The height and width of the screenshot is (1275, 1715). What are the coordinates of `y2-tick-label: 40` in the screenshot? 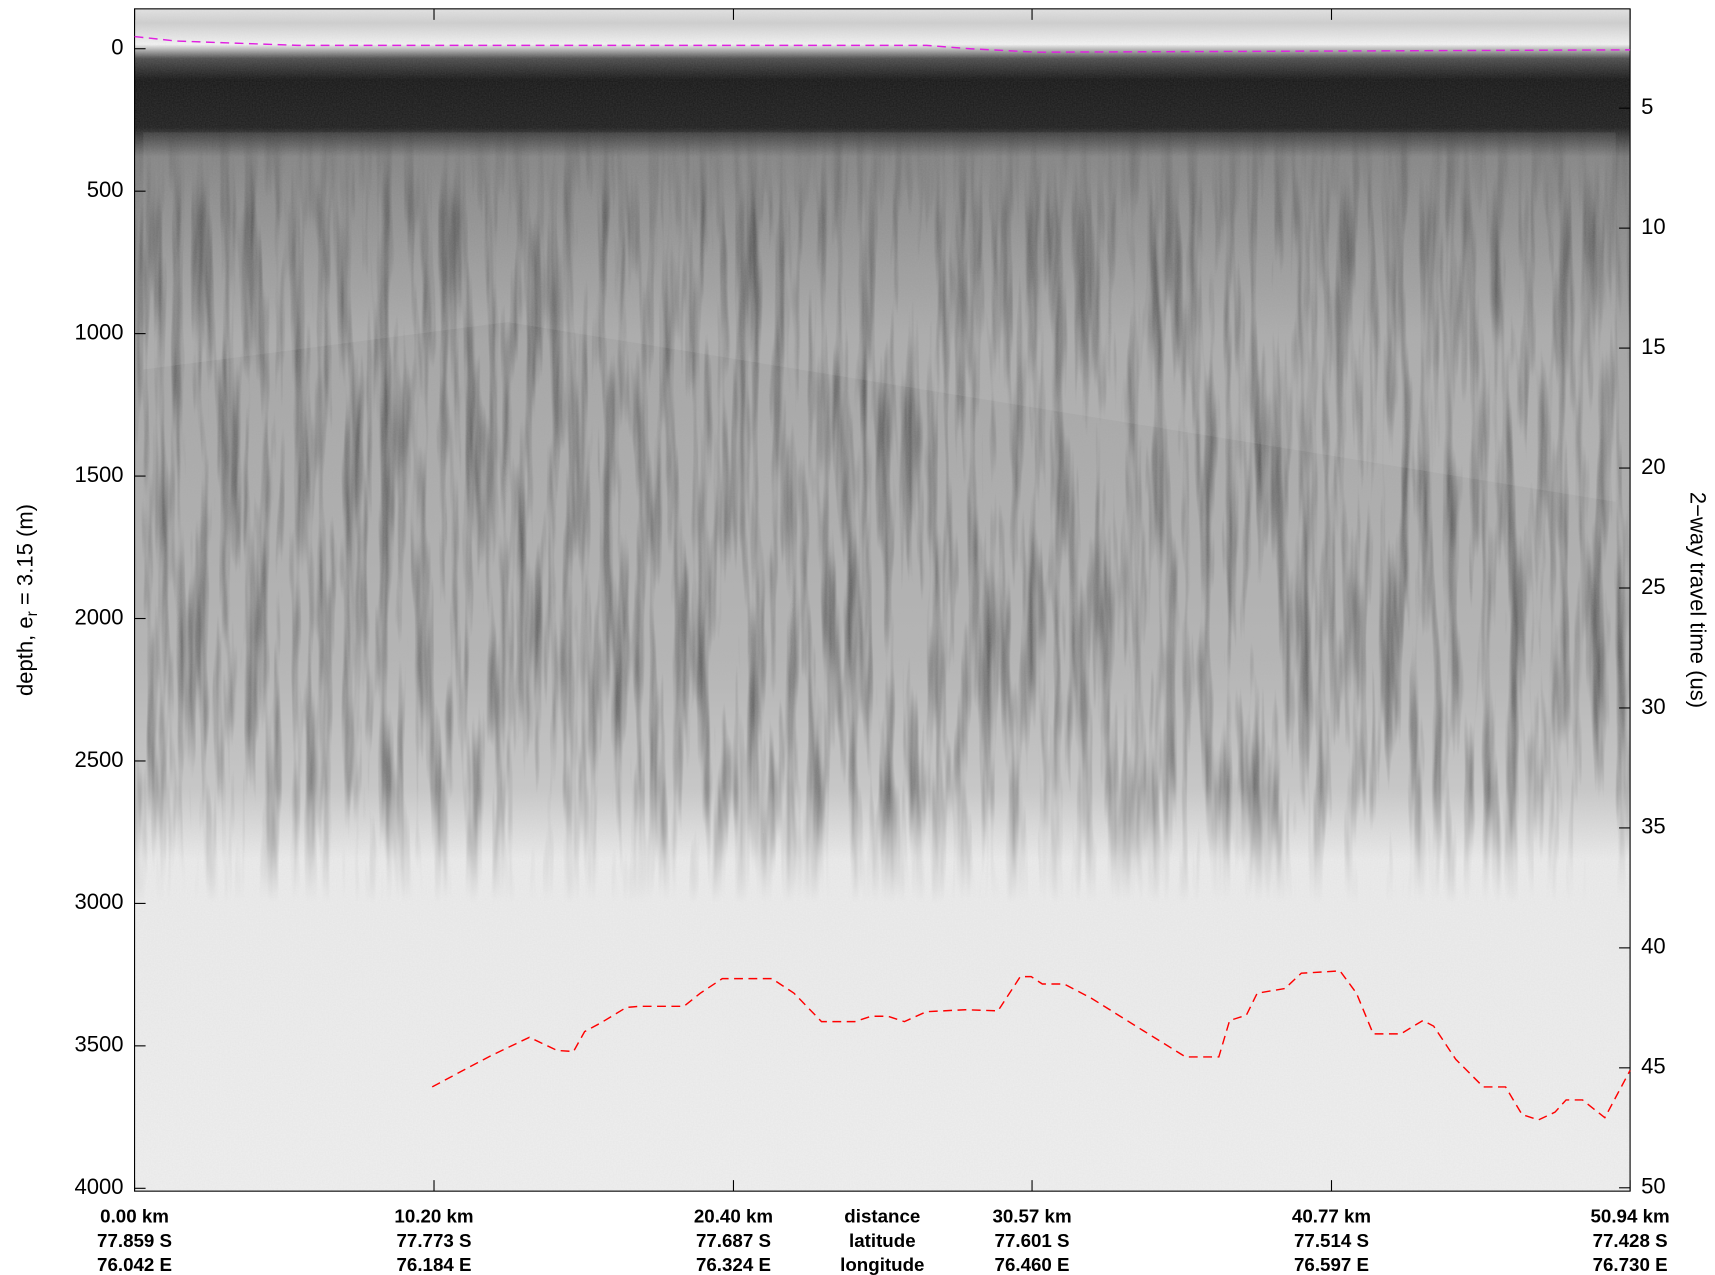 It's located at (1653, 946).